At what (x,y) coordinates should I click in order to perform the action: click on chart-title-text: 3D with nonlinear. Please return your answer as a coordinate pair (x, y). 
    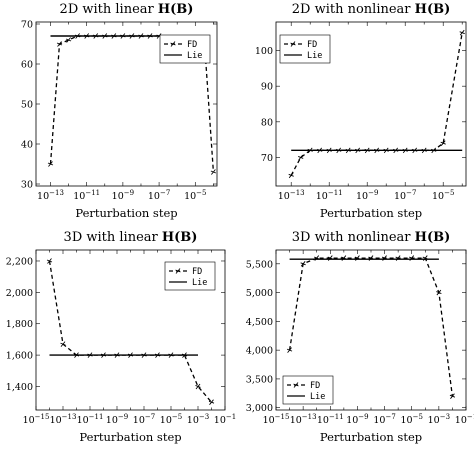
    Looking at the image, I should click on (353, 237).